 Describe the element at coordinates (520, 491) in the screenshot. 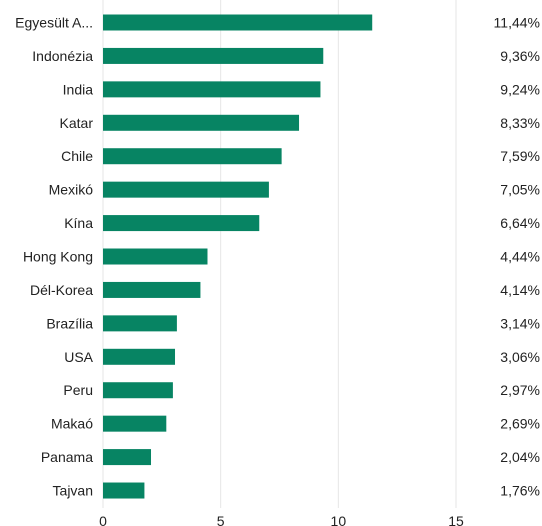

I see `value-label: 1,76%` at that location.